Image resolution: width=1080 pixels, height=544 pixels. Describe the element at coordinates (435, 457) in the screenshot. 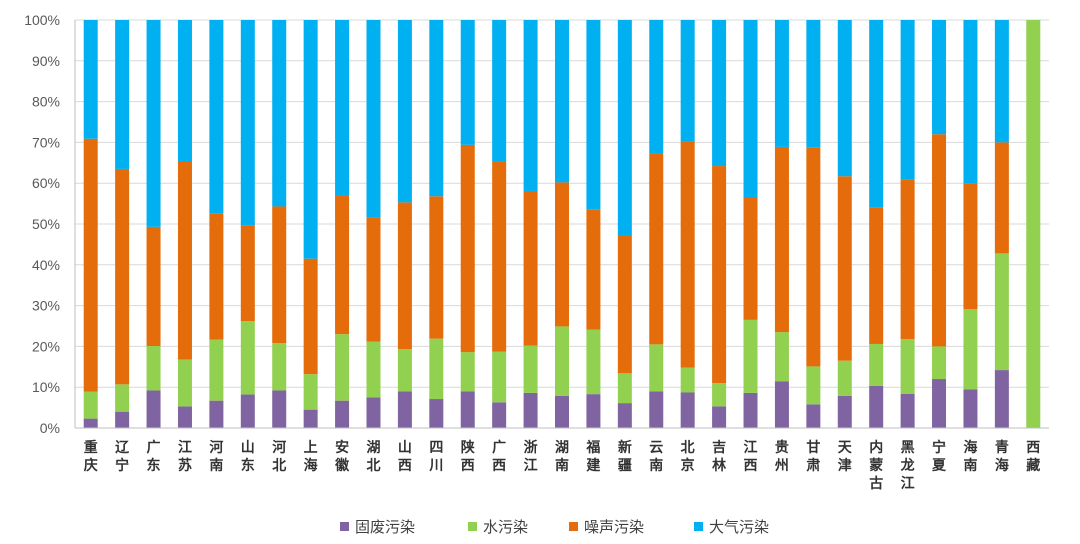

I see `x-category-label: 四川` at that location.